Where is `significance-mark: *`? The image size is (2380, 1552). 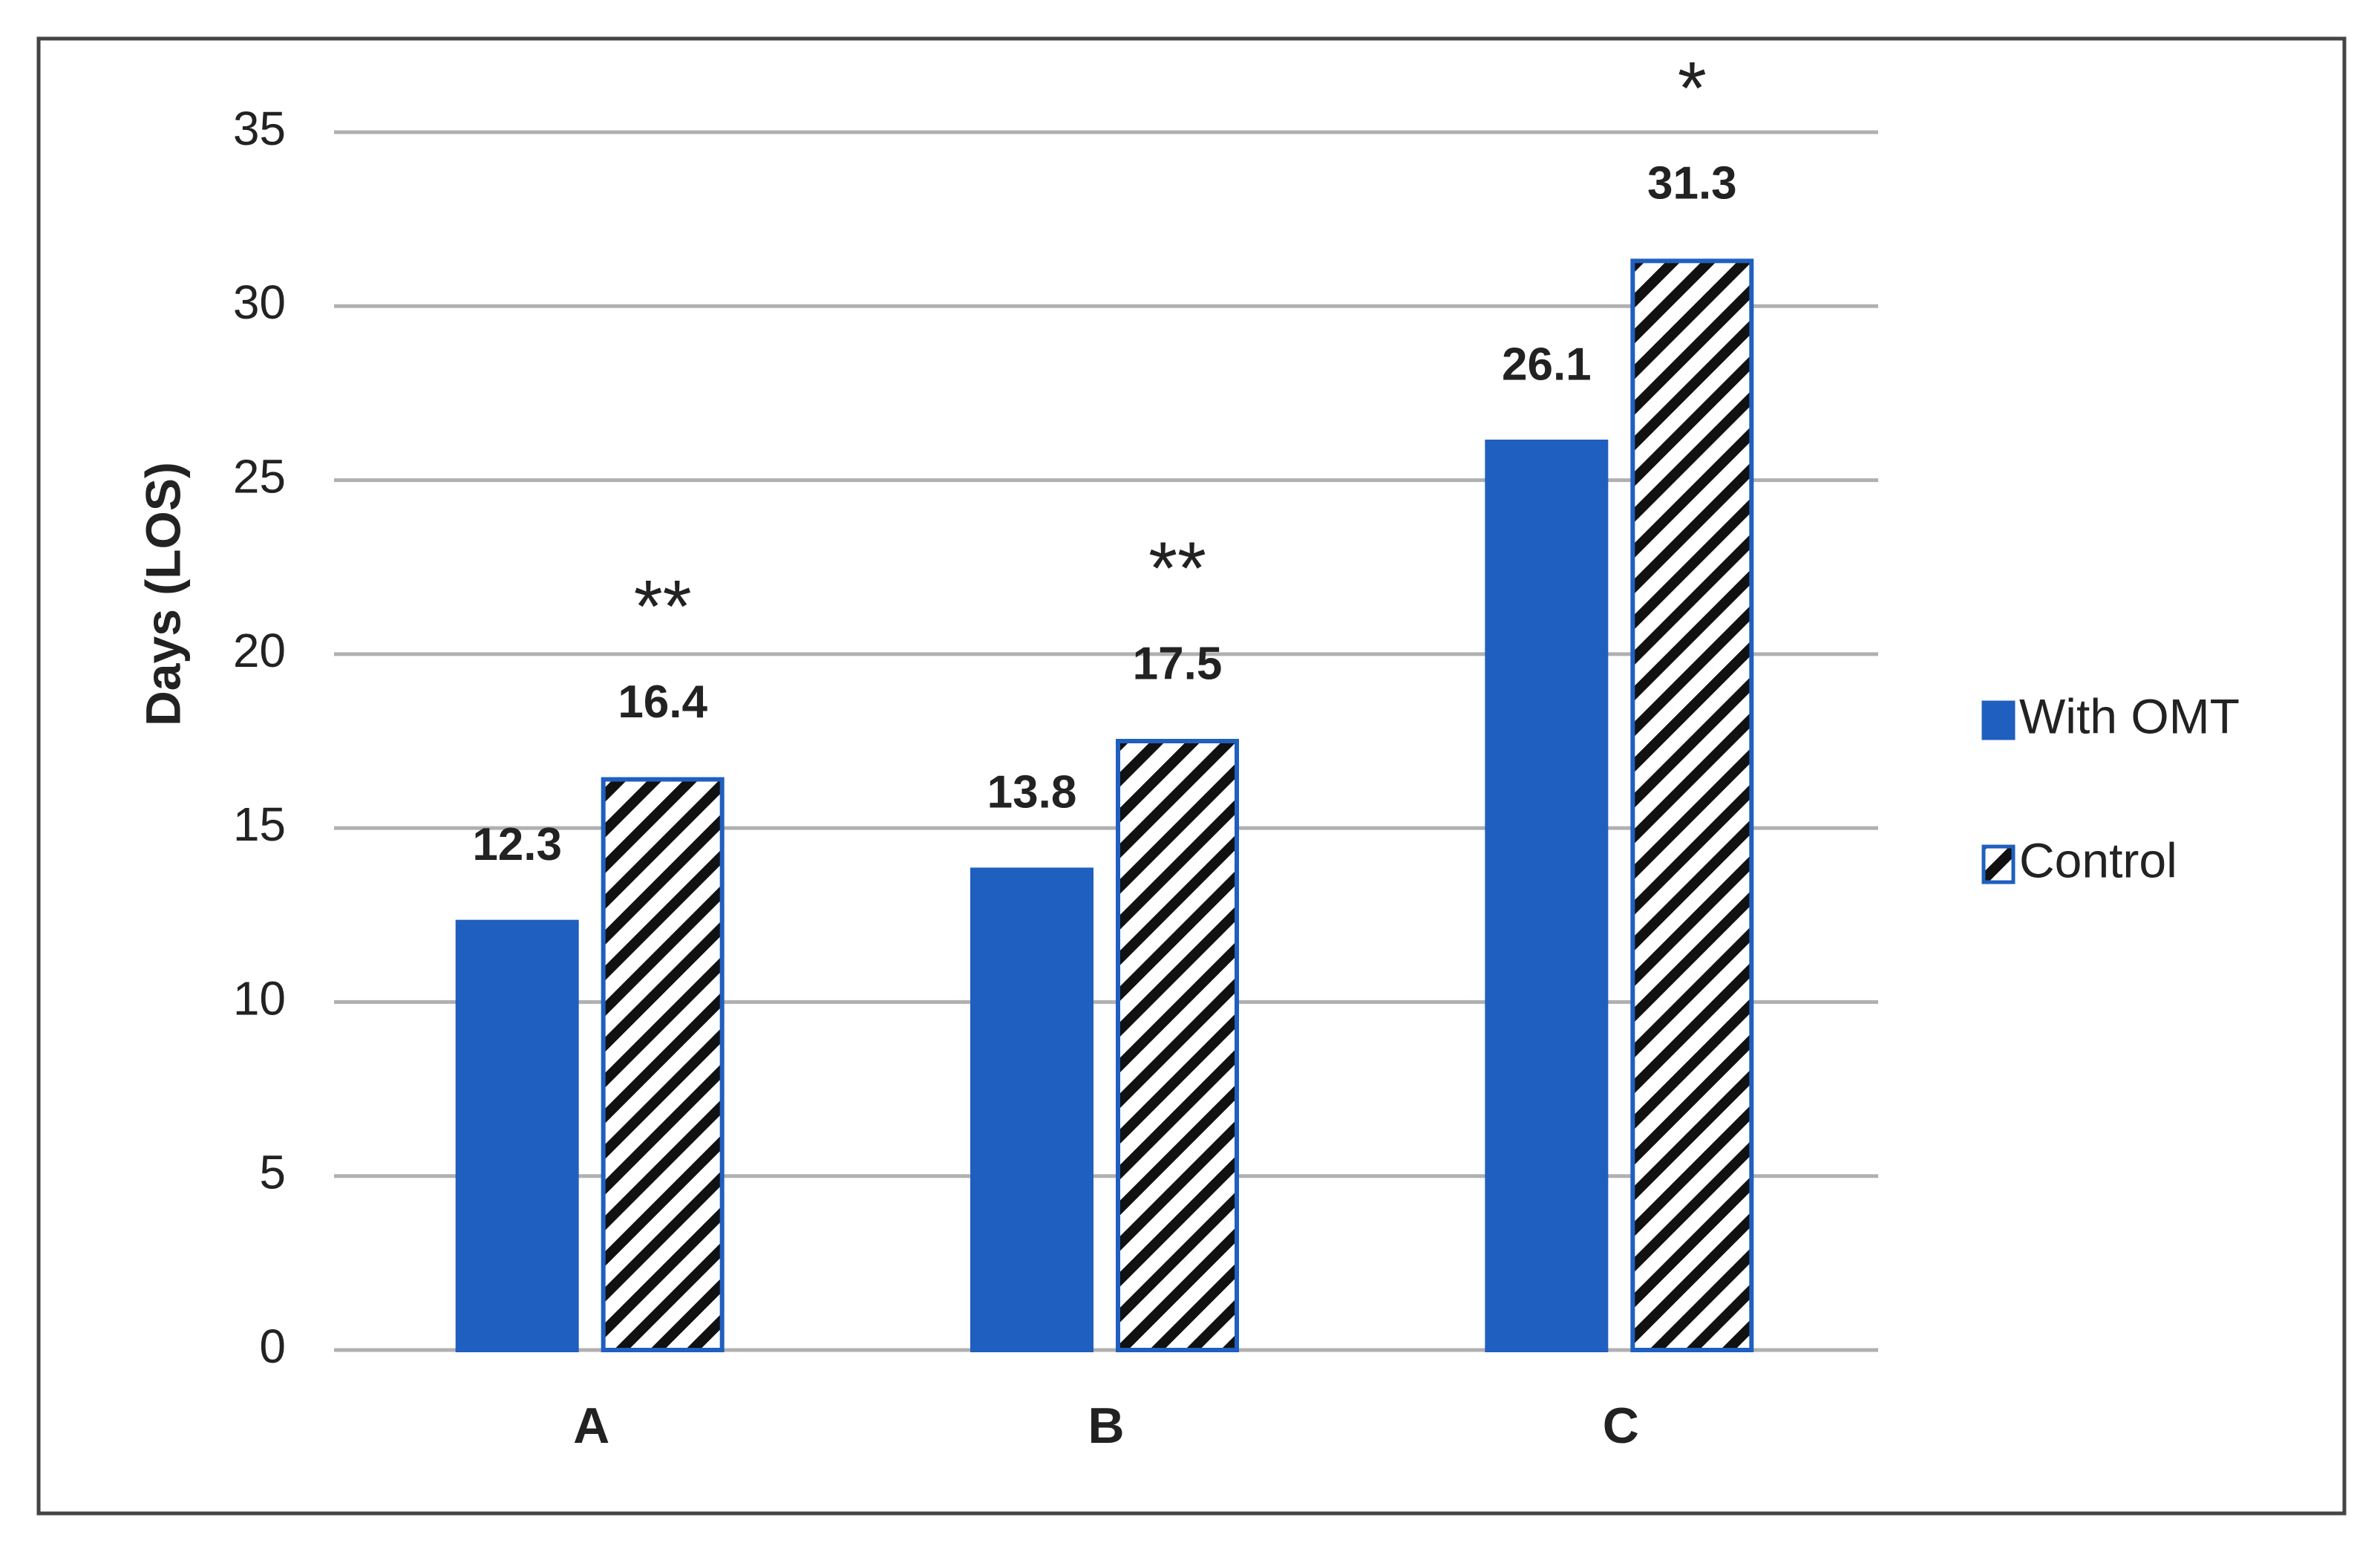 significance-mark: * is located at coordinates (1693, 88).